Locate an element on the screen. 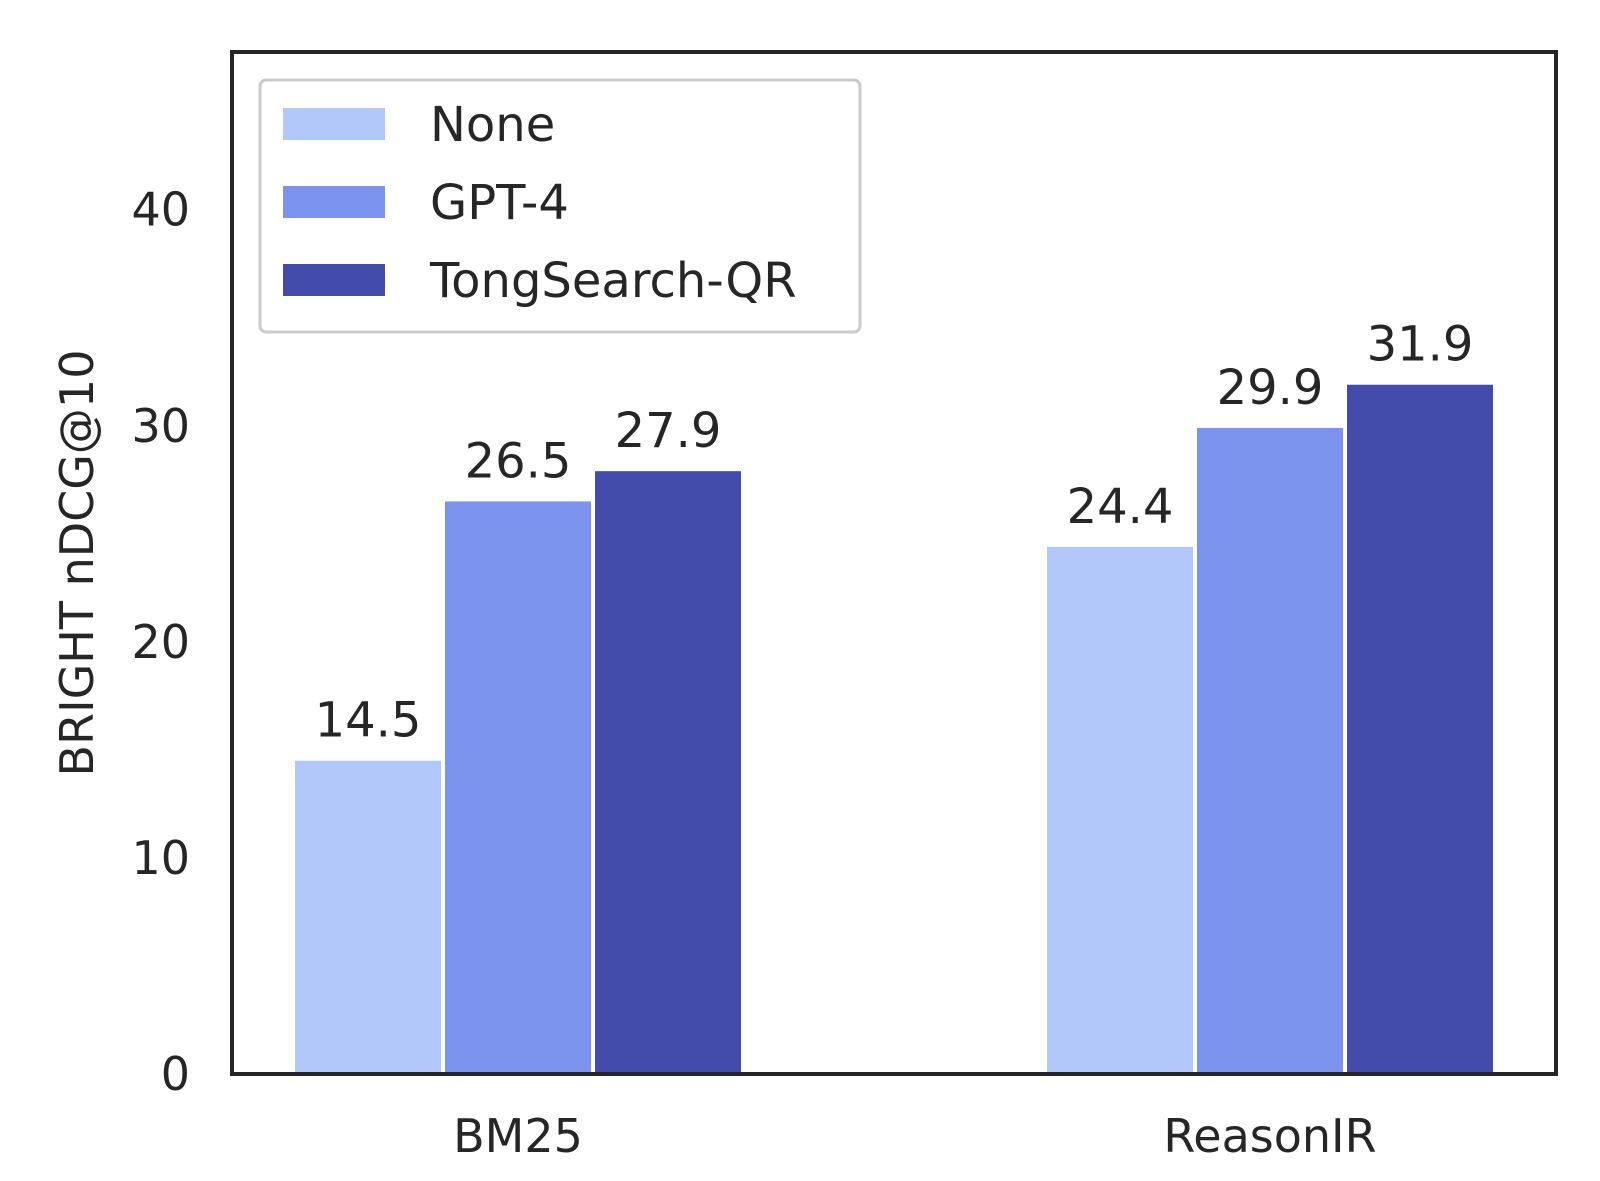 This screenshot has height=1181, width=1600. x-tick-label: BM25 is located at coordinates (518, 1136).